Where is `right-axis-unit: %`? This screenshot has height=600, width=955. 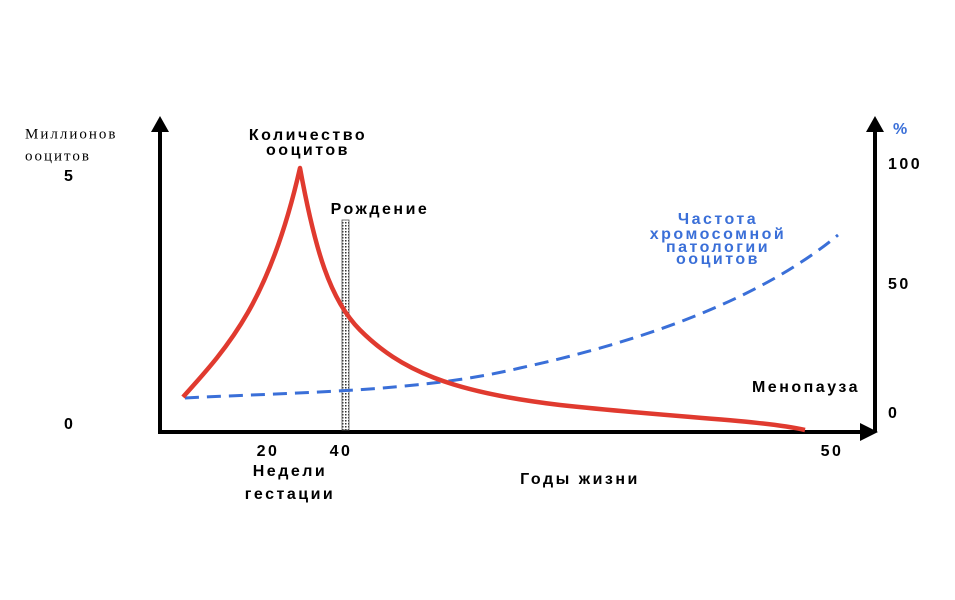
right-axis-unit: % is located at coordinates (901, 129).